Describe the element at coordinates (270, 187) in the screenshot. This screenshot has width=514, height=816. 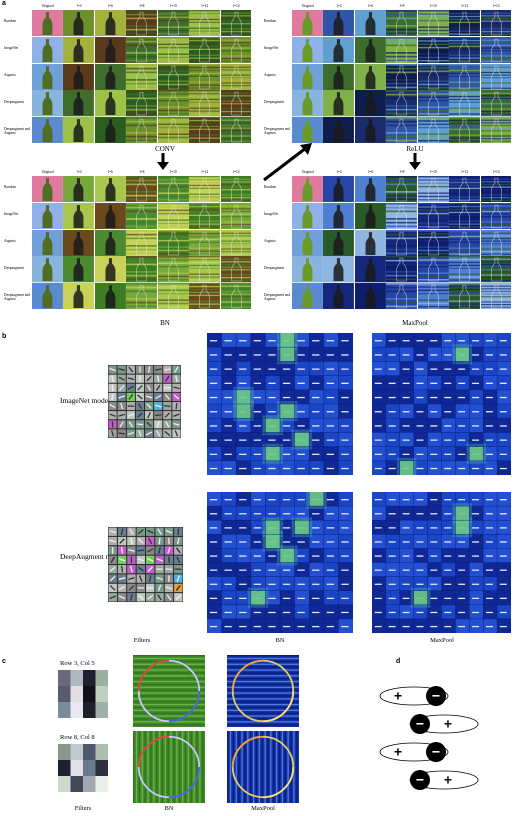
I see `row-label: Random` at that location.